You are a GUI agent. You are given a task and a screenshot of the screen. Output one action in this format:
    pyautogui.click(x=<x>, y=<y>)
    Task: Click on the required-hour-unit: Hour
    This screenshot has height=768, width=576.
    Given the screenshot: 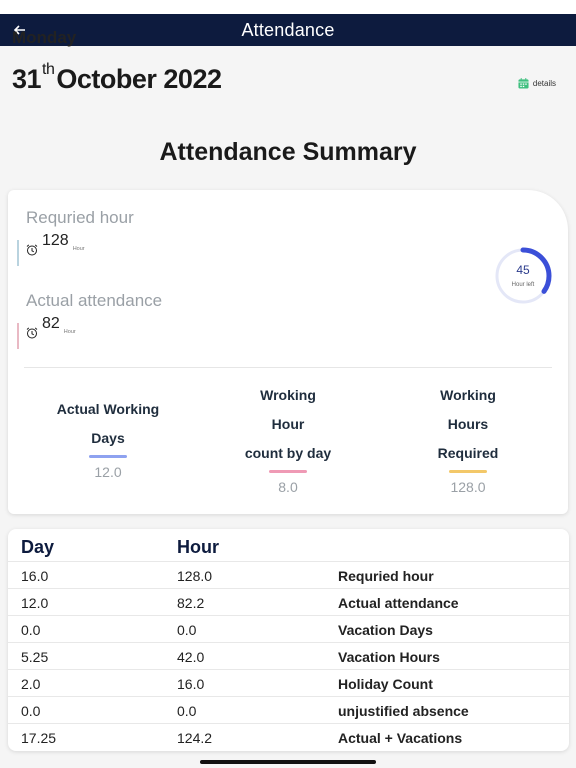 What is the action you would take?
    pyautogui.click(x=78, y=249)
    